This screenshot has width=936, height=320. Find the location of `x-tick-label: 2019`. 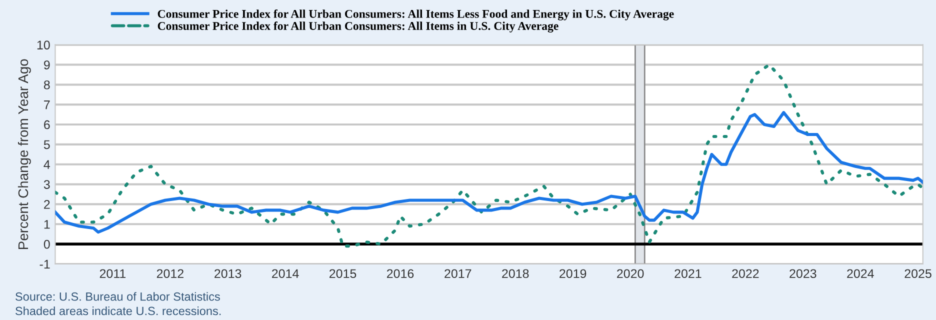

x-tick-label: 2019 is located at coordinates (573, 273).